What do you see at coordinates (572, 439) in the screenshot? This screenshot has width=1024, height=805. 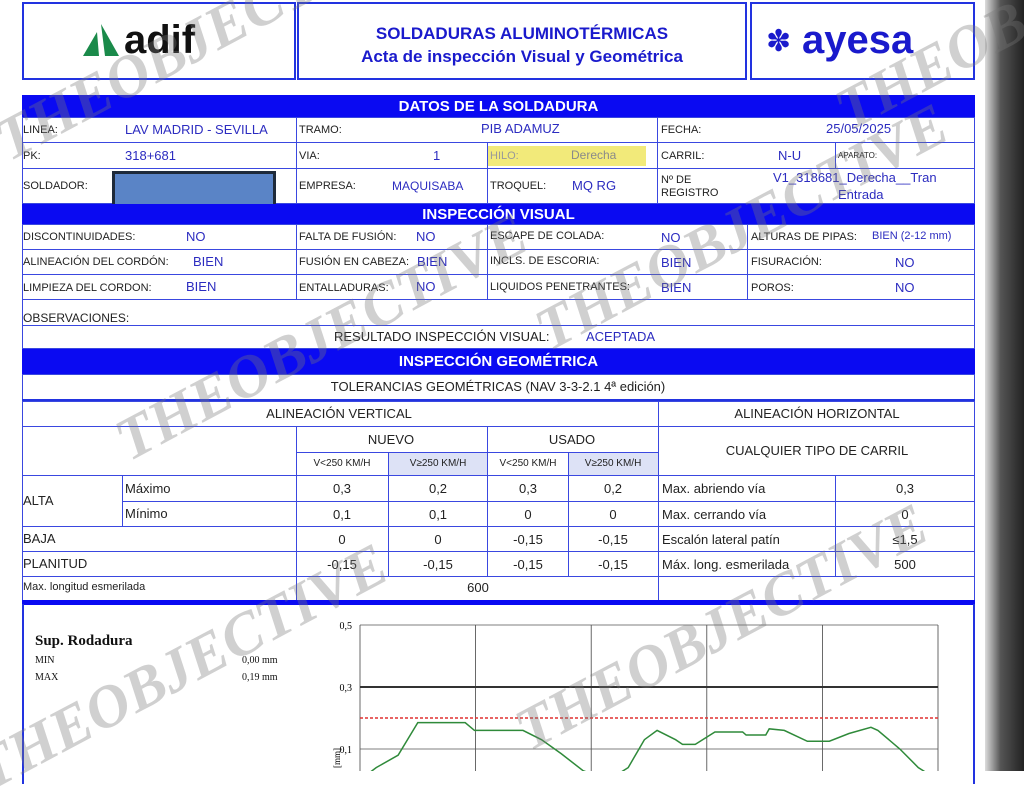 I see `usado-header: USADO` at bounding box center [572, 439].